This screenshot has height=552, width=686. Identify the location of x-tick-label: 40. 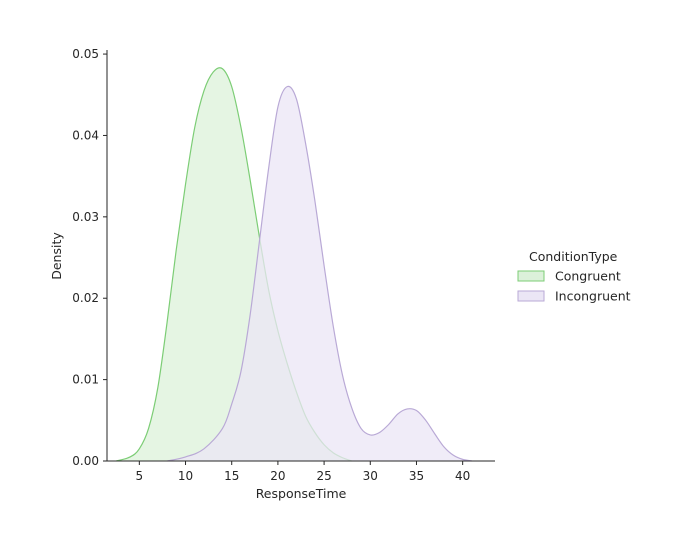
(462, 476).